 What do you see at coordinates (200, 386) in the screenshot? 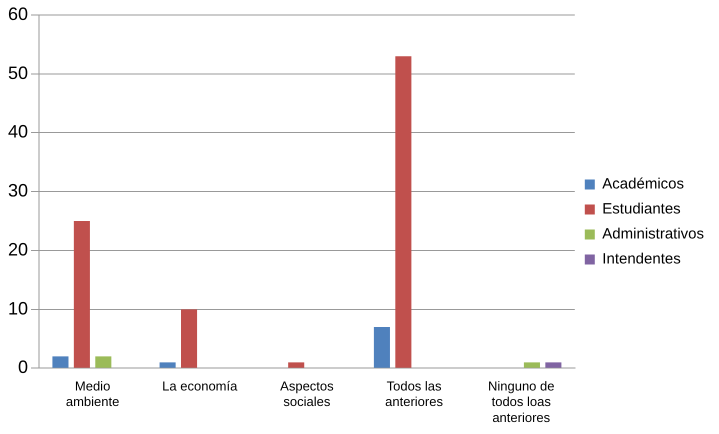
I see `x-tick-label: La economía` at bounding box center [200, 386].